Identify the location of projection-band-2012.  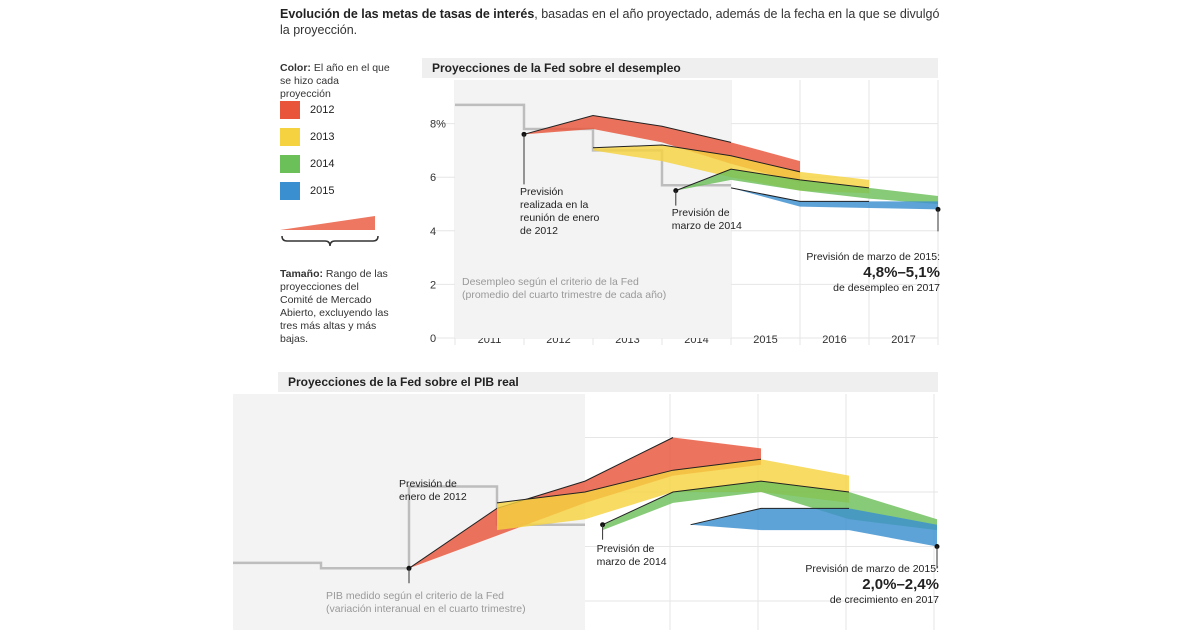
(662, 149).